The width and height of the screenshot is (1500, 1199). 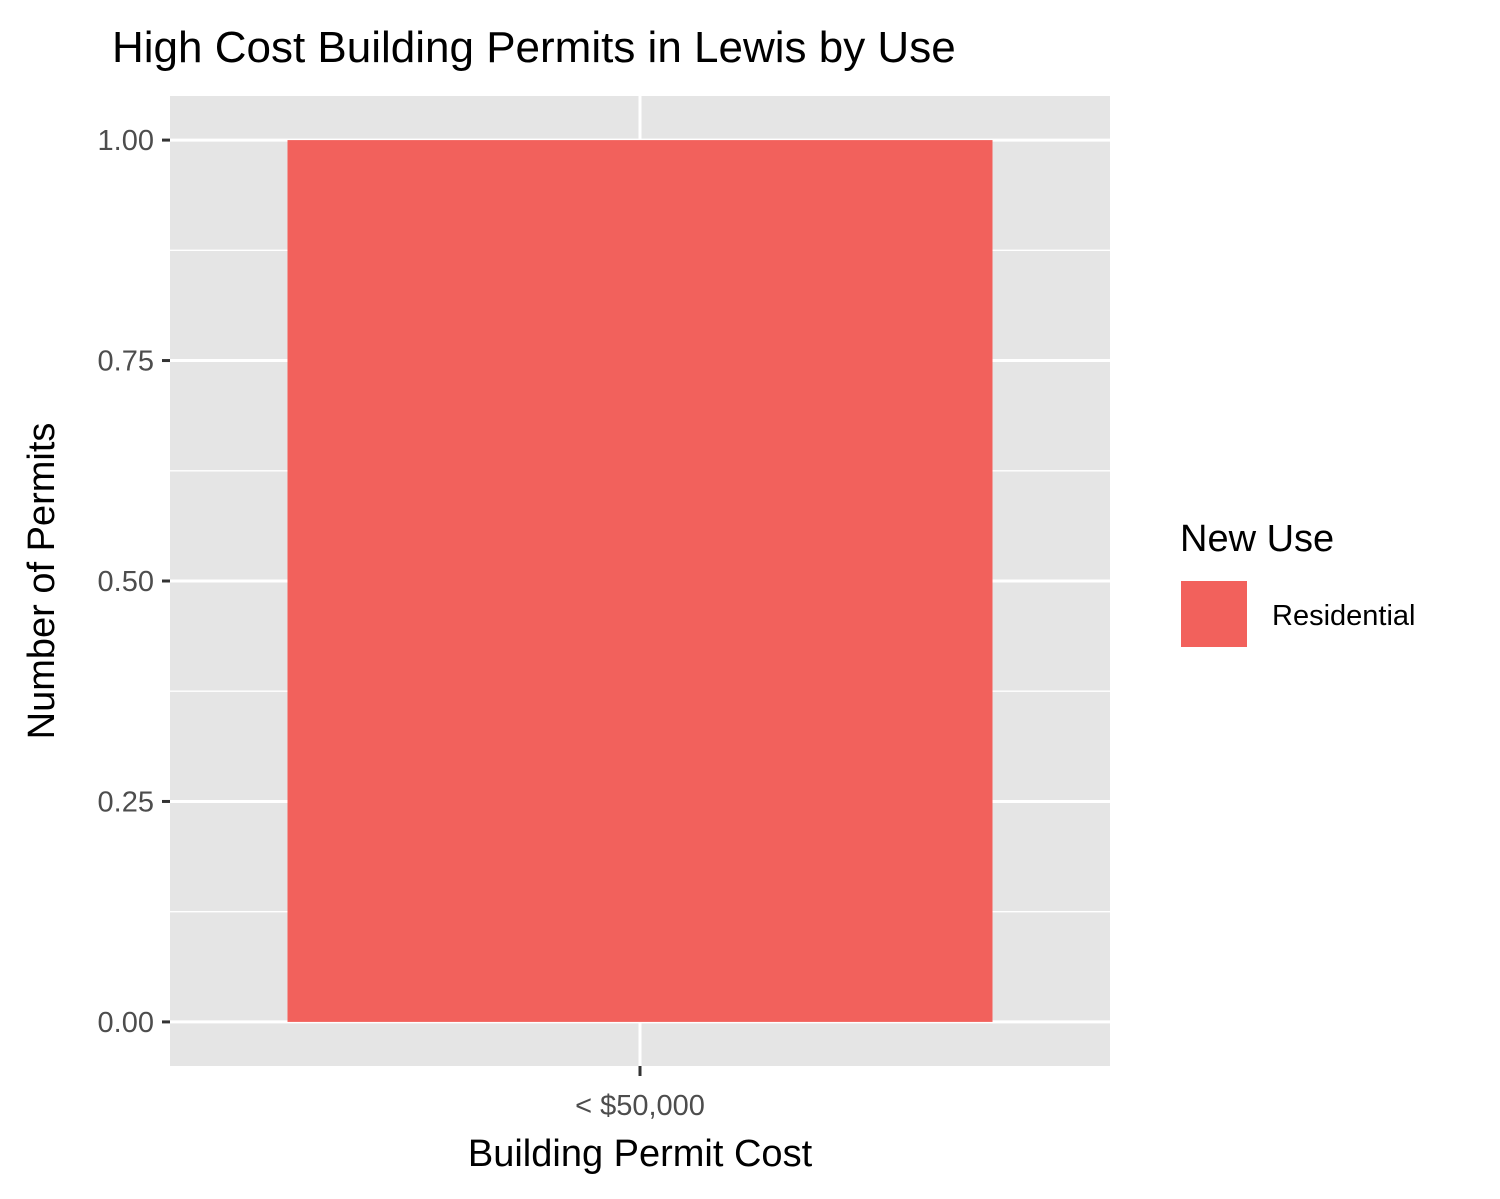 I want to click on x-axis-title: Building Permit Cost, so click(x=640, y=1154).